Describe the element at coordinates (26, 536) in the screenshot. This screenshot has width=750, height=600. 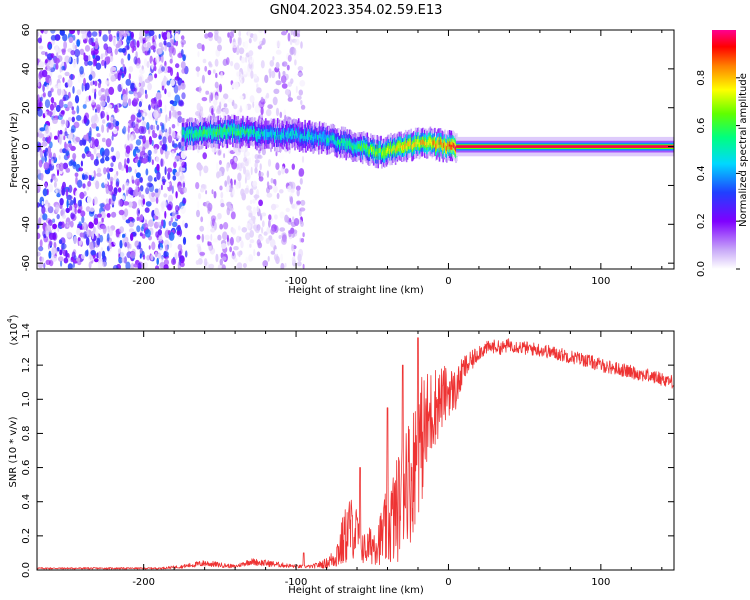
I see `snr-y-tick-label: 0.2` at that location.